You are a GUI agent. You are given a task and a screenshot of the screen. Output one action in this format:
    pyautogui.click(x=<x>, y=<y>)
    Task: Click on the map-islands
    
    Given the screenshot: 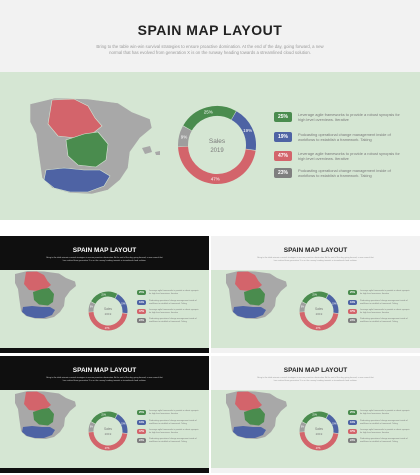 What is the action you would take?
    pyautogui.click(x=151, y=150)
    